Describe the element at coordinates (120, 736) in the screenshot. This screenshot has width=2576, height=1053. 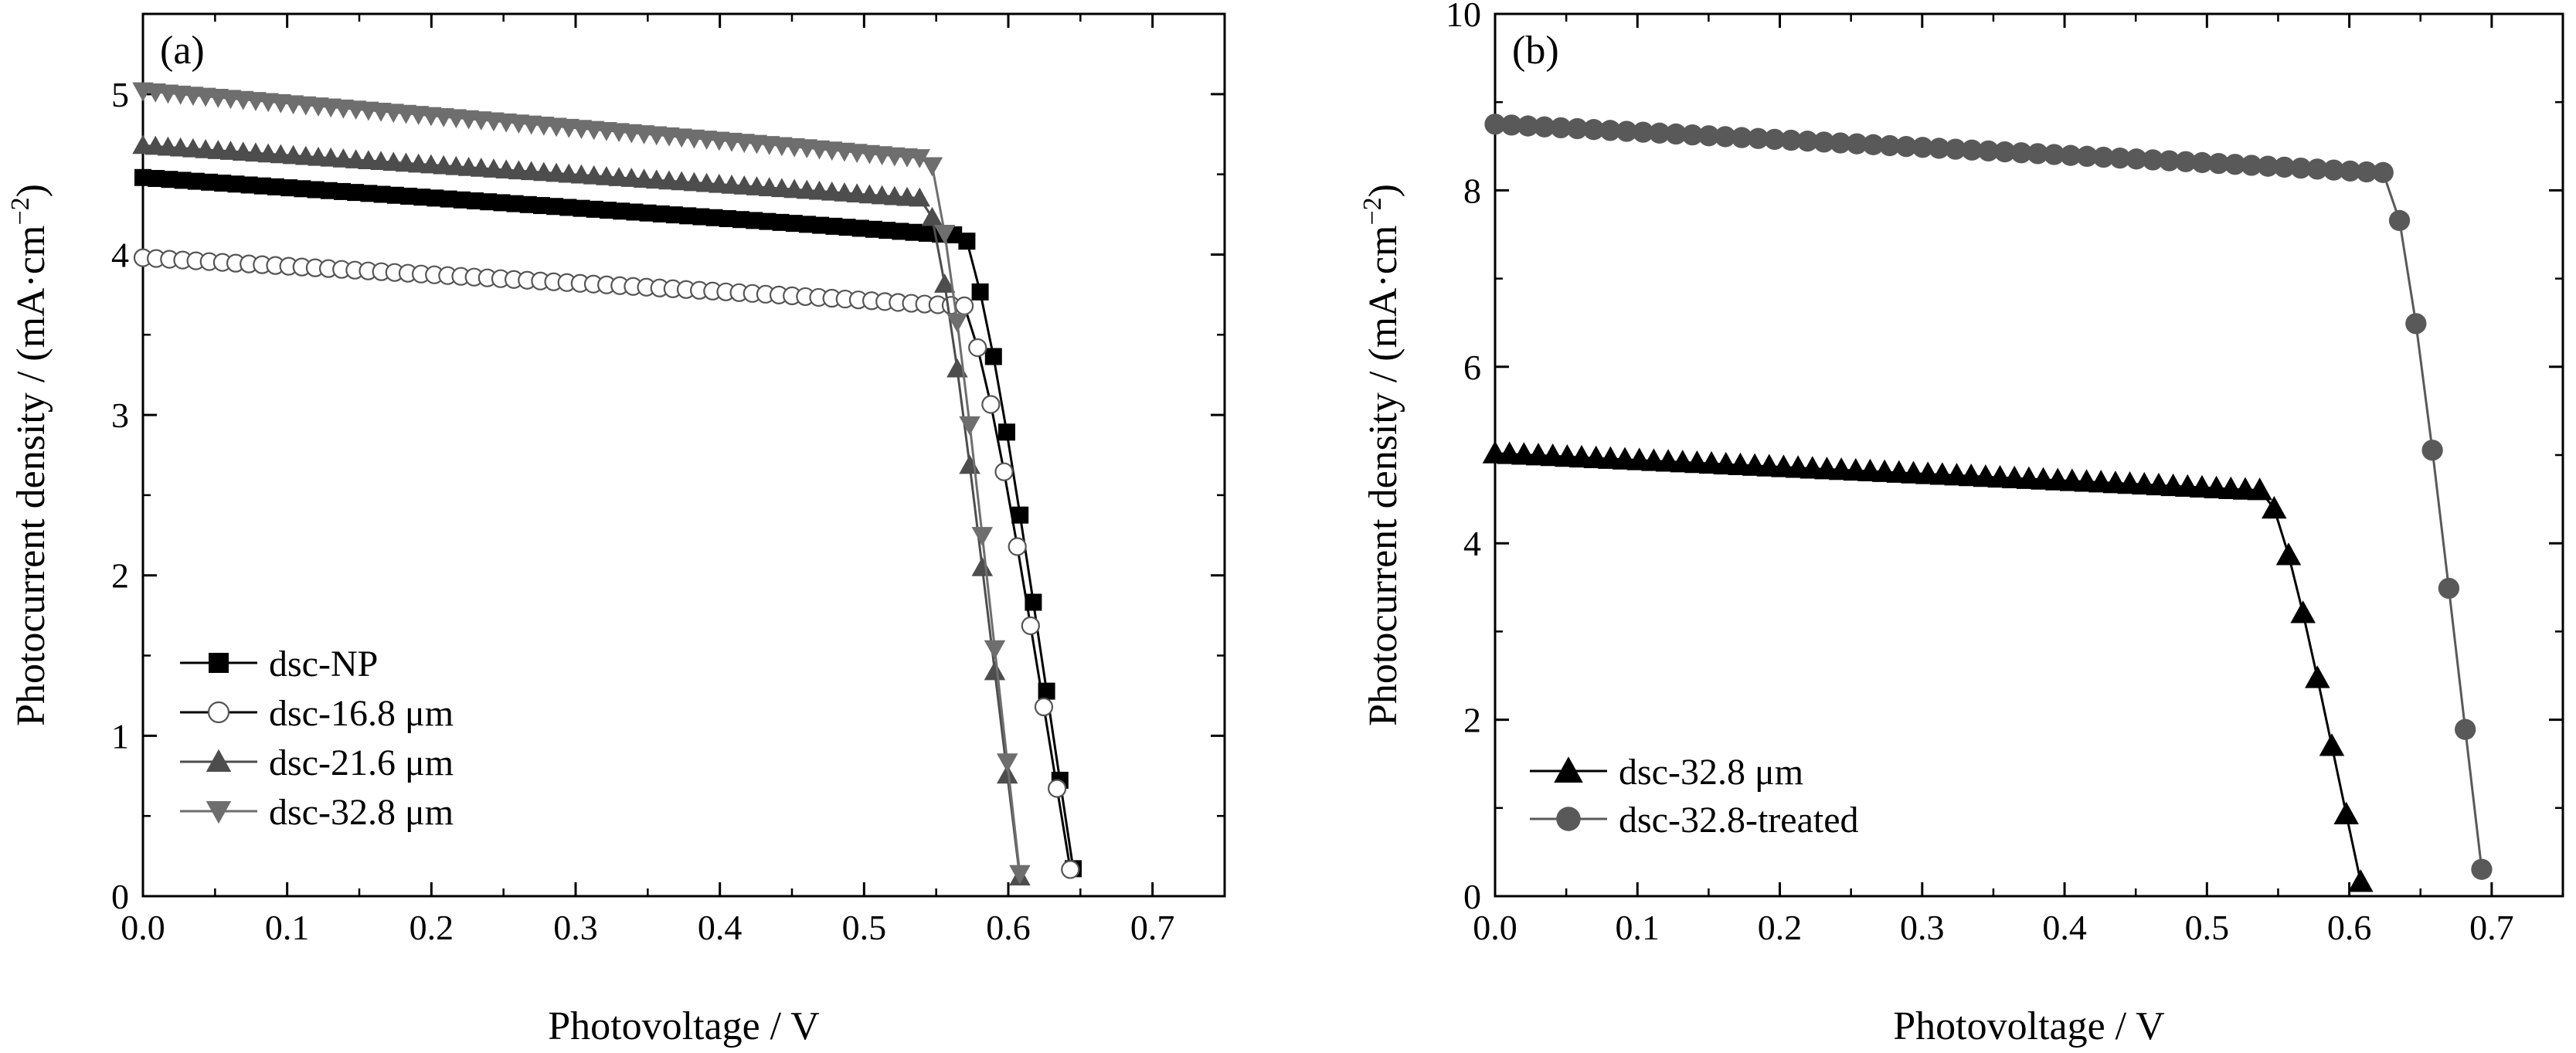
I see `y-tick-label: 1` at that location.